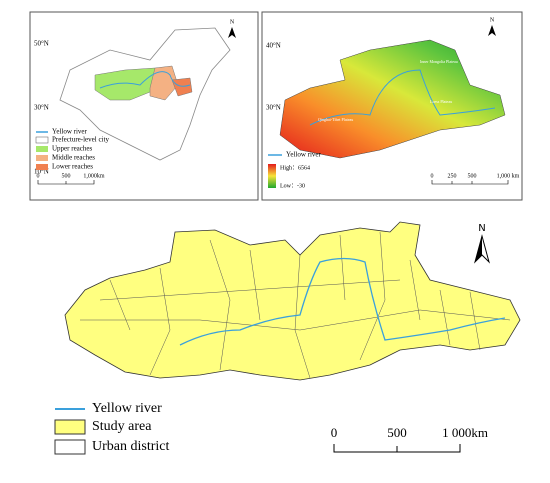 Image resolution: width=550 pixels, height=483 pixels. What do you see at coordinates (164, 83) in the screenshot?
I see `middle-reaches` at bounding box center [164, 83].